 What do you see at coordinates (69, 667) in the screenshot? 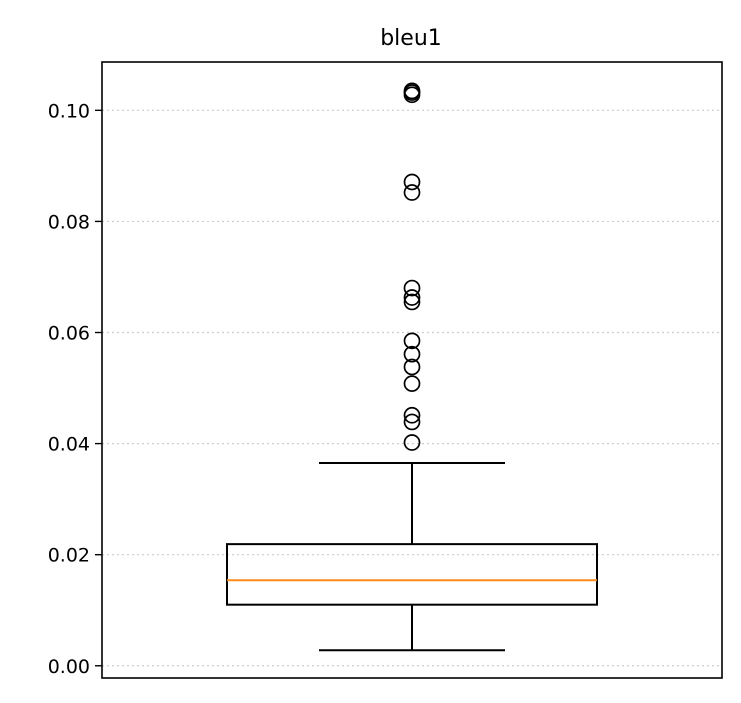
I see `y-tick-label: 0.00` at bounding box center [69, 667].